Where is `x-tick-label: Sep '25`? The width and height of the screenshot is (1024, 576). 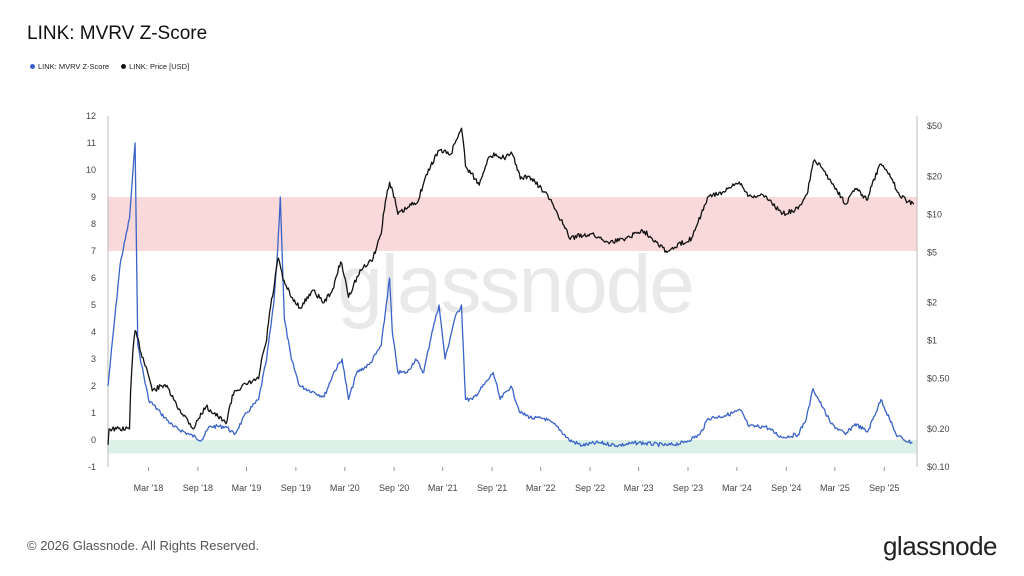
x-tick-label: Sep '25 is located at coordinates (884, 488).